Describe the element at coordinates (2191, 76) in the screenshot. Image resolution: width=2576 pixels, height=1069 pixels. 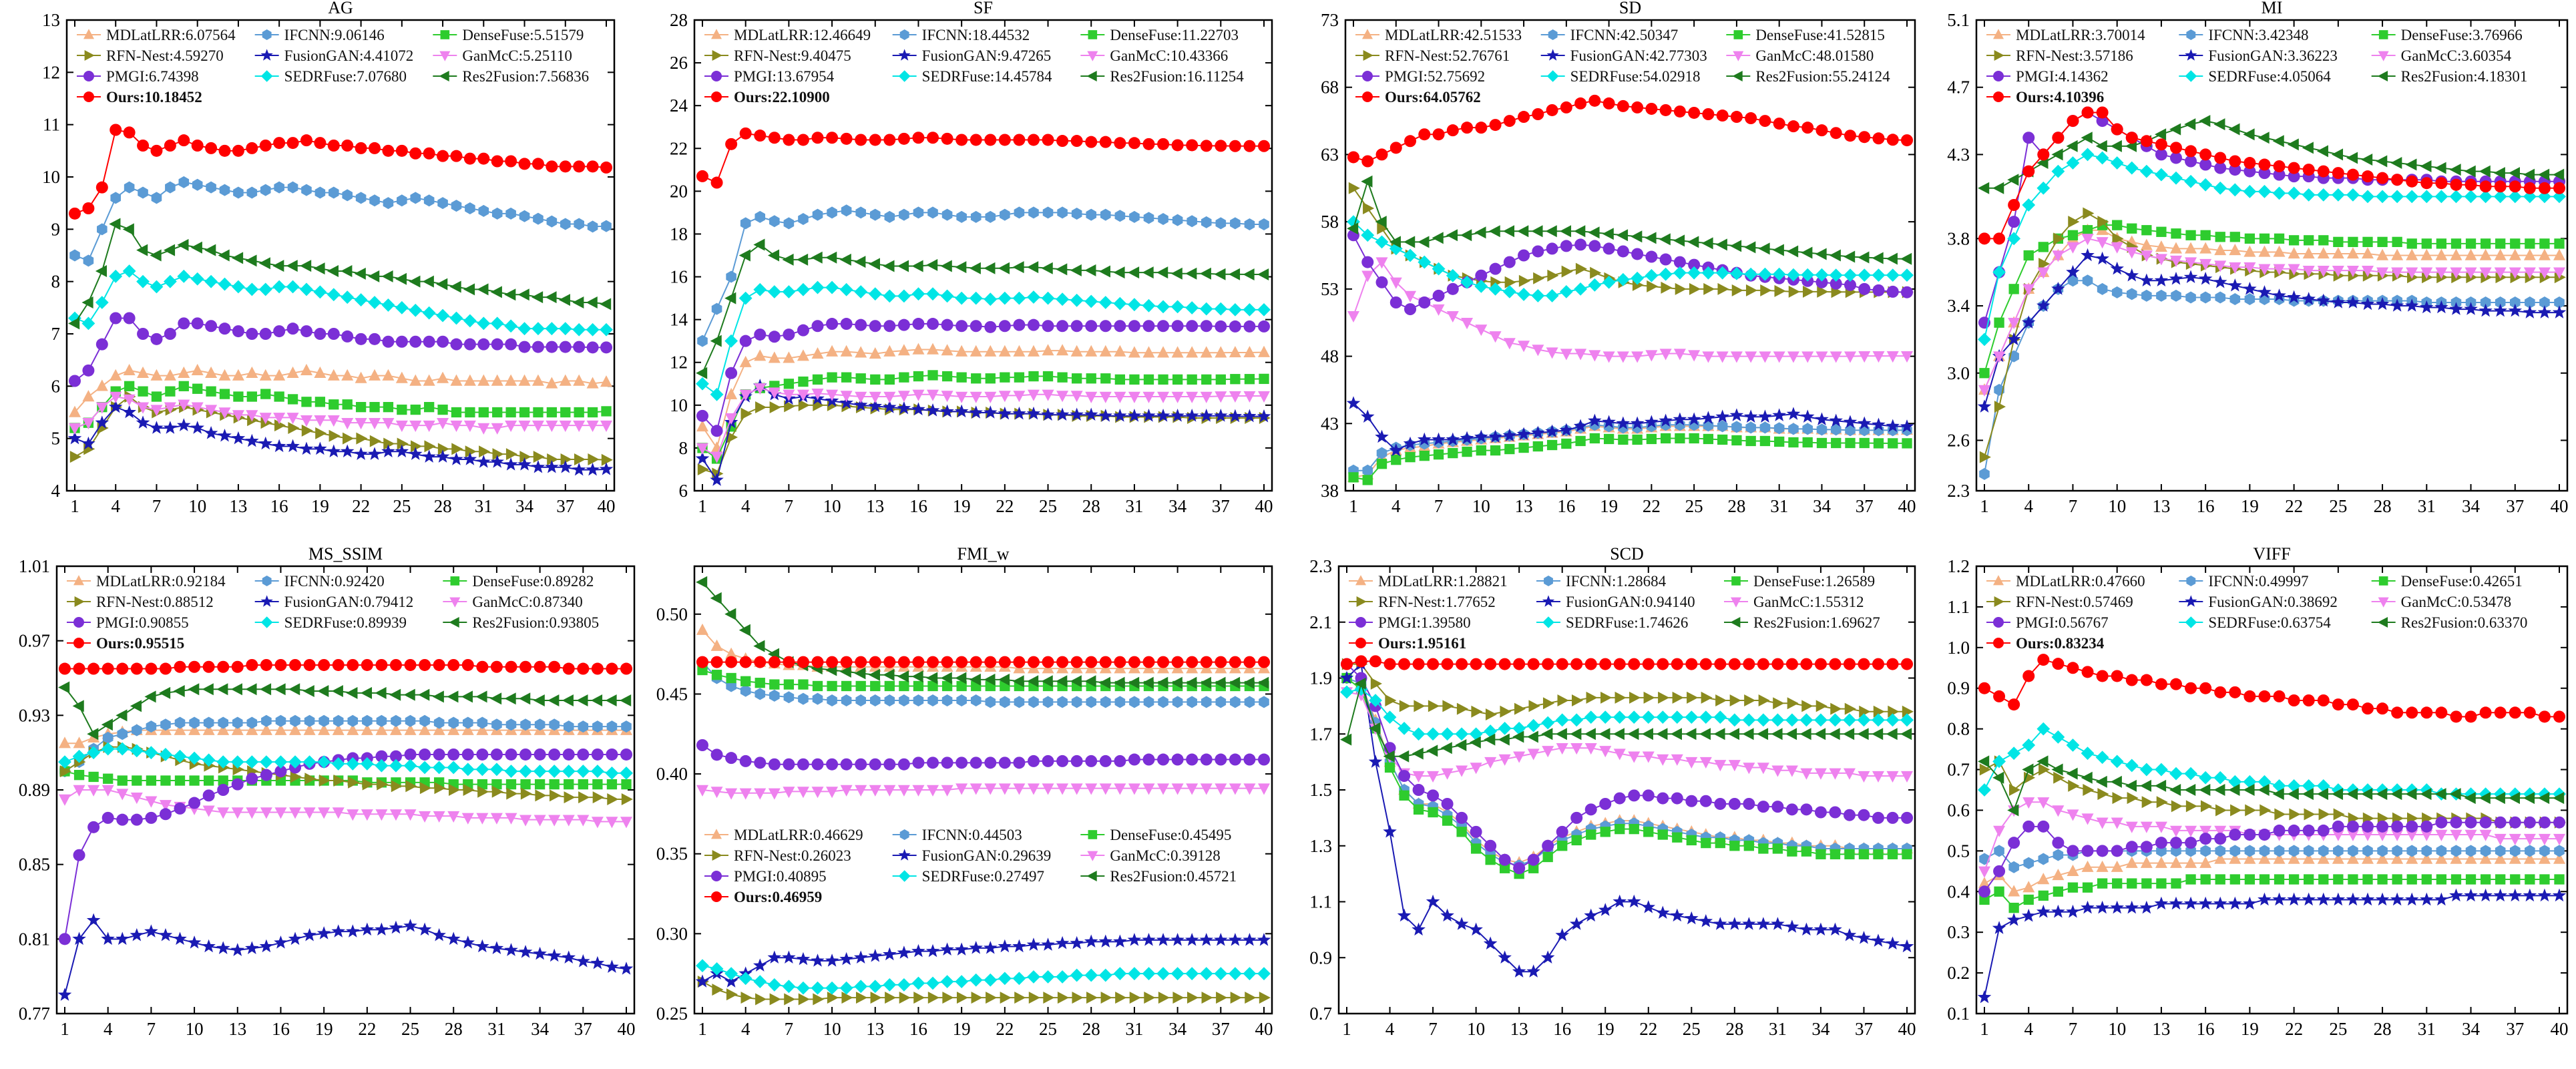
I see `legend-marker-sedrfuse` at that location.